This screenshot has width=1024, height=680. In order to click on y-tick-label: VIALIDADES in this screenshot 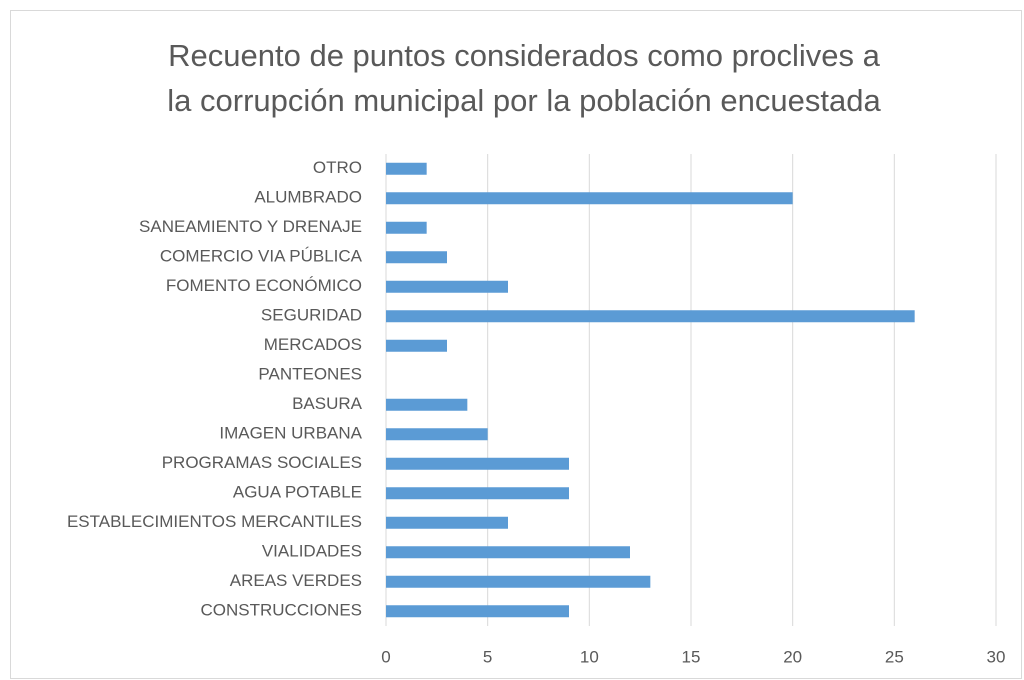, I will do `click(312, 551)`.